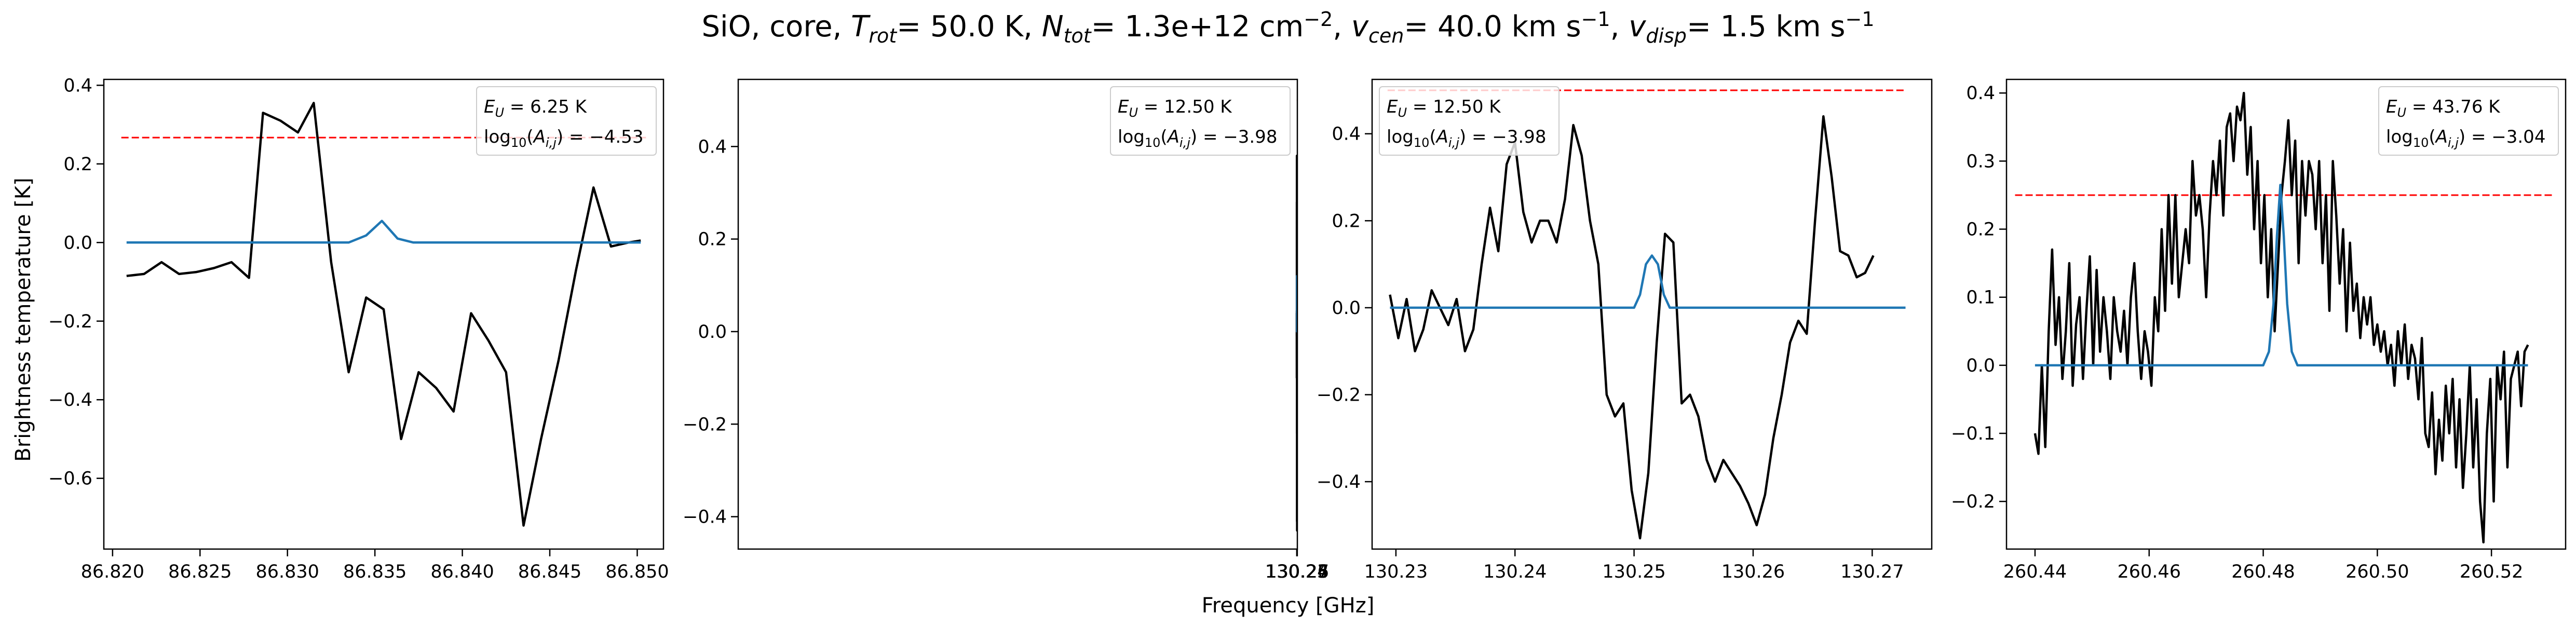  What do you see at coordinates (70, 479) in the screenshot?
I see `y-tick-label: −0.6` at bounding box center [70, 479].